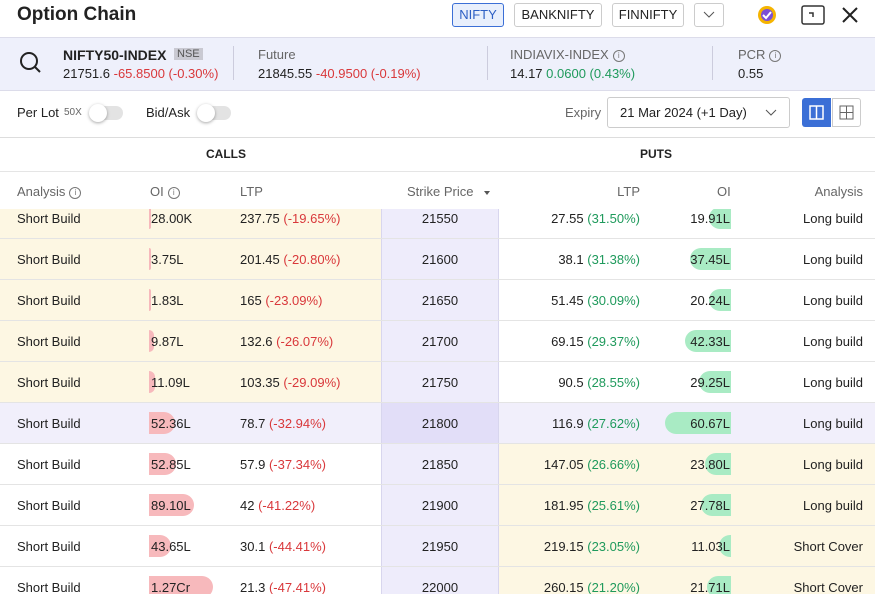 The width and height of the screenshot is (875, 594). I want to click on put-oi: 29.25L, so click(710, 382).